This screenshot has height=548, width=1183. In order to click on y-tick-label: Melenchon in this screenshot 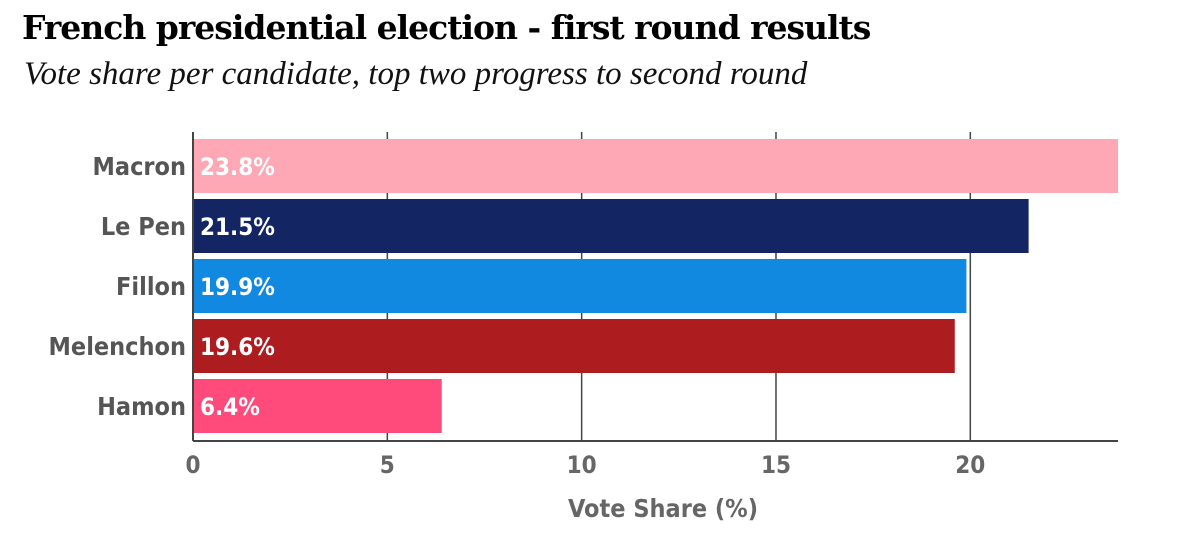, I will do `click(117, 346)`.